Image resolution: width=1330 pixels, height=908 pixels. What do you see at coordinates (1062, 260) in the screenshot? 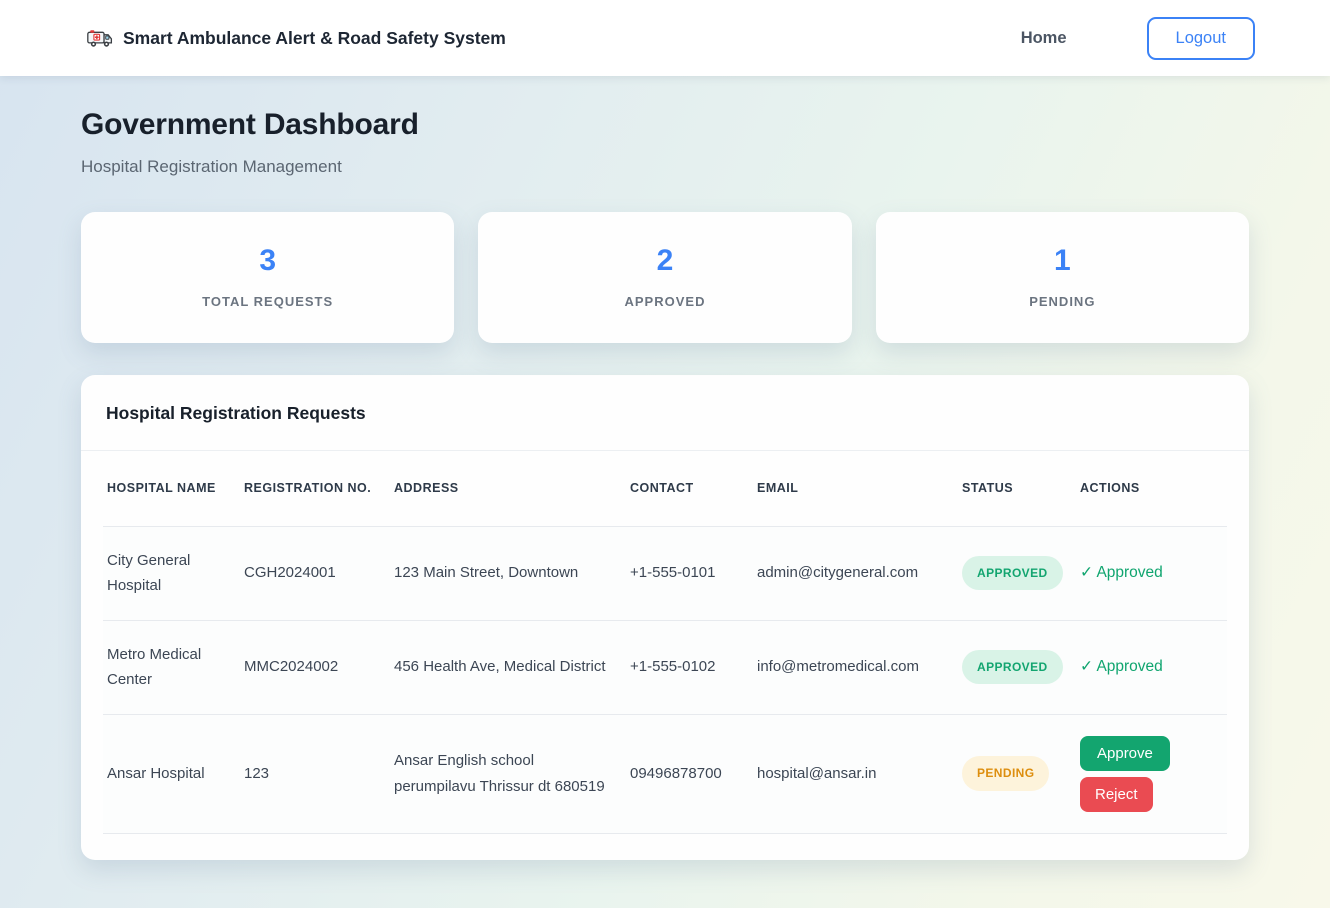
I see `stat-value-pending: 1` at bounding box center [1062, 260].